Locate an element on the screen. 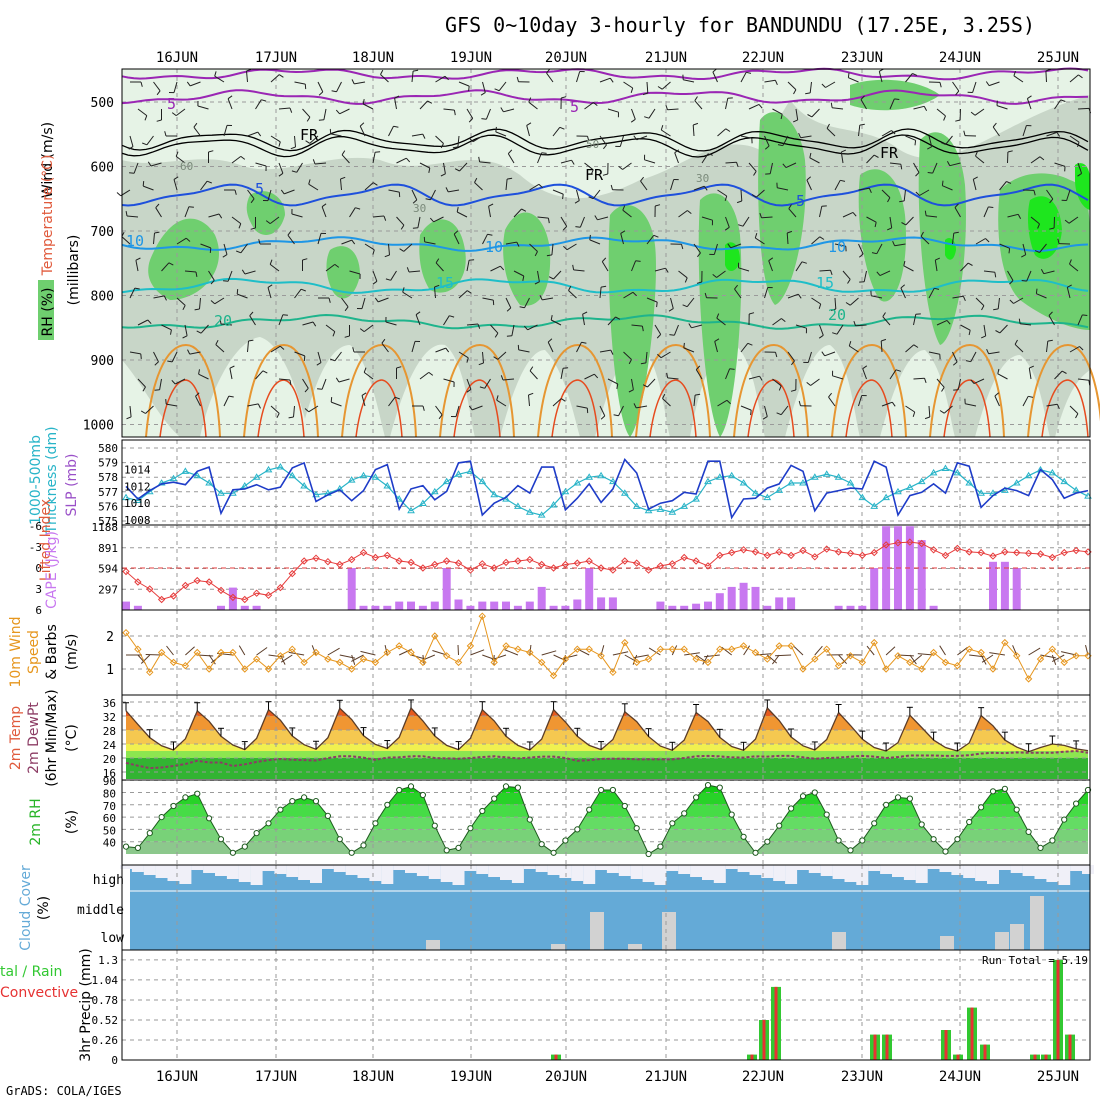  temperature-contour is located at coordinates (605, 140).